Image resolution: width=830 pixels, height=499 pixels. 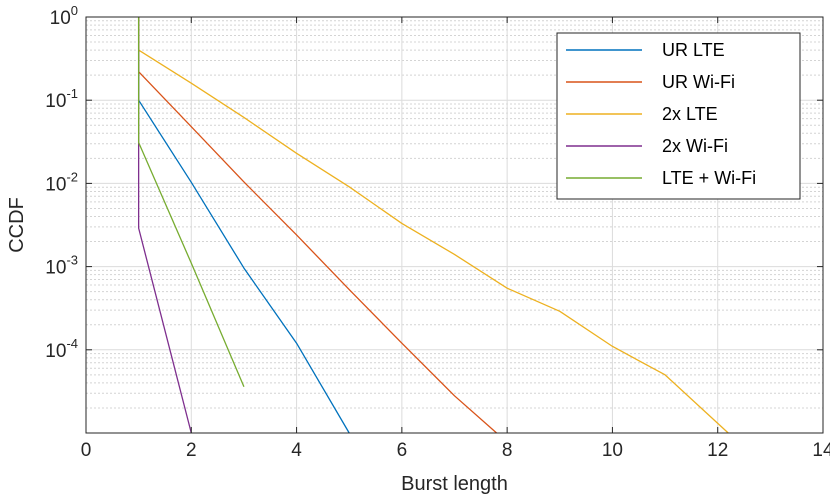 I want to click on x-axis-label: Burst length, so click(x=454, y=484).